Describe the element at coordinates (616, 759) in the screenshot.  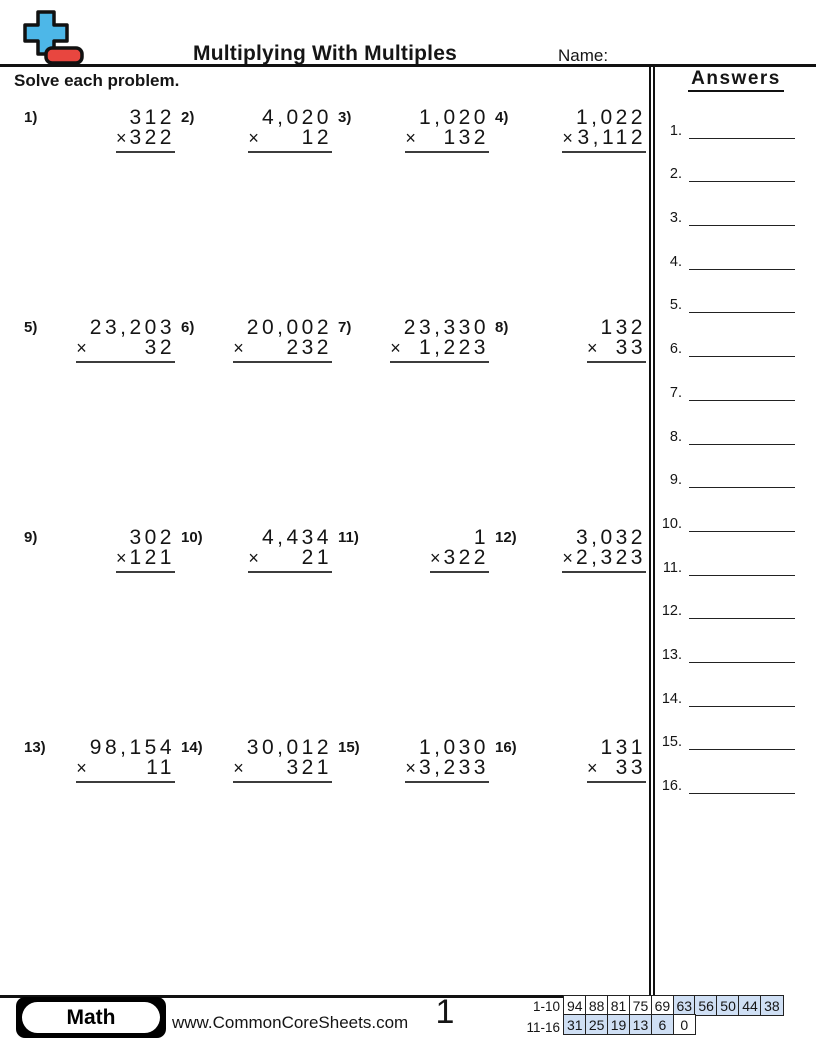
I see `problem-work: 131 × 33` at that location.